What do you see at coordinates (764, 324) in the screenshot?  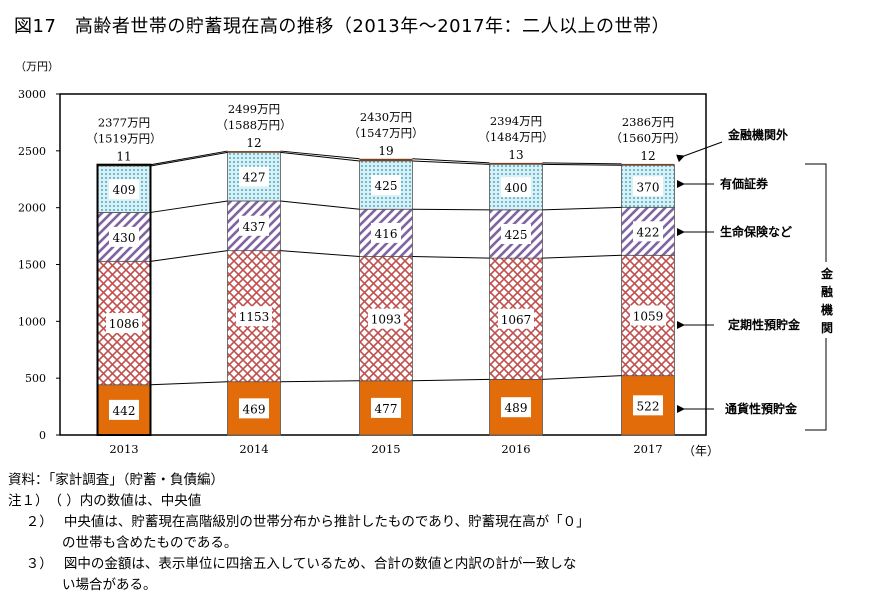 I see `legend-label-定期性預貯金: 定期性預貯金` at bounding box center [764, 324].